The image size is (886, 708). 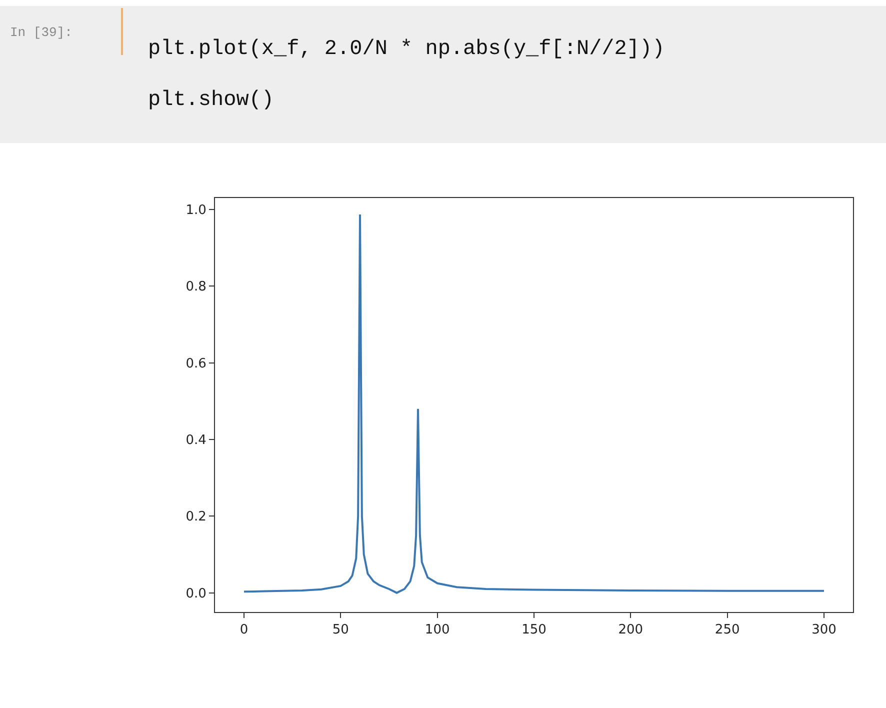 I want to click on x-tick-label: 50, so click(x=340, y=630).